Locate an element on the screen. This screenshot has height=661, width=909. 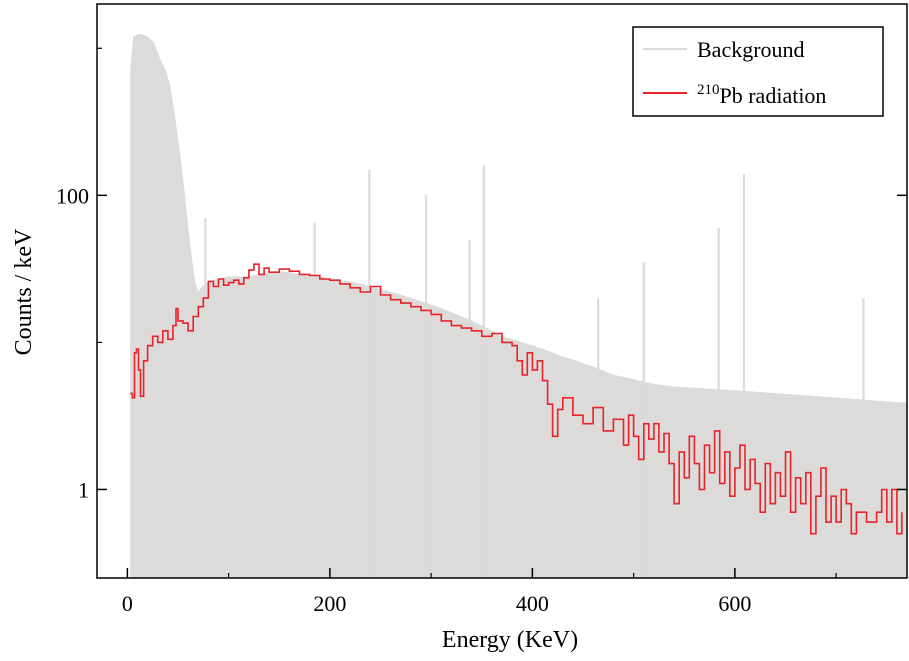
x-tick-label-600: 600 is located at coordinates (734, 603).